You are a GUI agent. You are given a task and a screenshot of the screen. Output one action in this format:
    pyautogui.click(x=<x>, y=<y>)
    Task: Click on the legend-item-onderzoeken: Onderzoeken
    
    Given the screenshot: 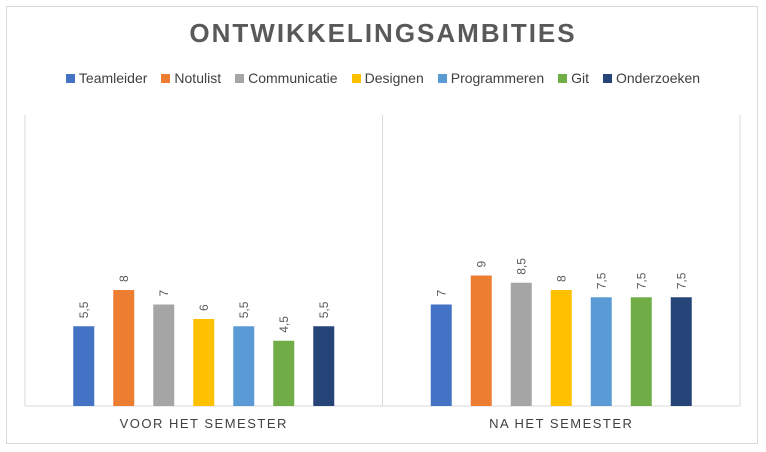 What is the action you would take?
    pyautogui.click(x=651, y=78)
    